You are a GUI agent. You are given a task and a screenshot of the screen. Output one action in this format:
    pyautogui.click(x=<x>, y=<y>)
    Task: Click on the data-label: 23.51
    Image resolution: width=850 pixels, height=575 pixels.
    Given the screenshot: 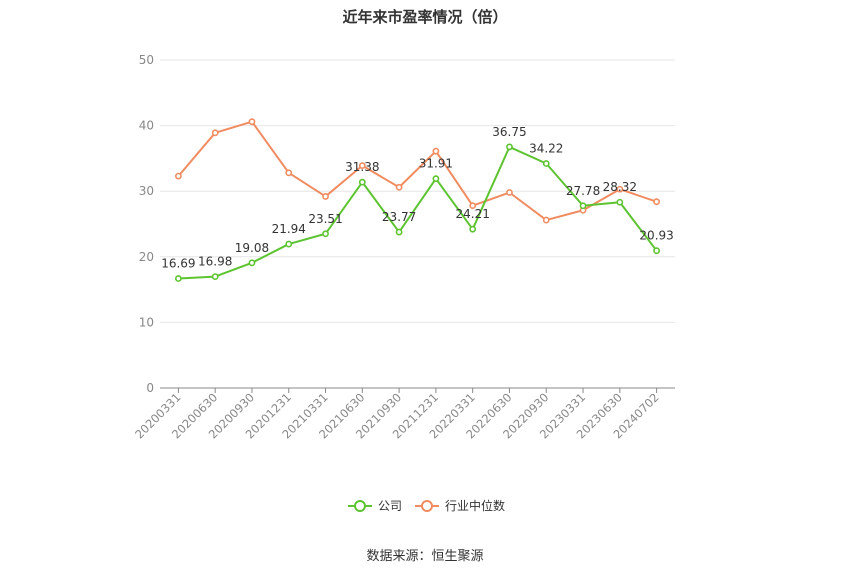 What is the action you would take?
    pyautogui.click(x=325, y=219)
    